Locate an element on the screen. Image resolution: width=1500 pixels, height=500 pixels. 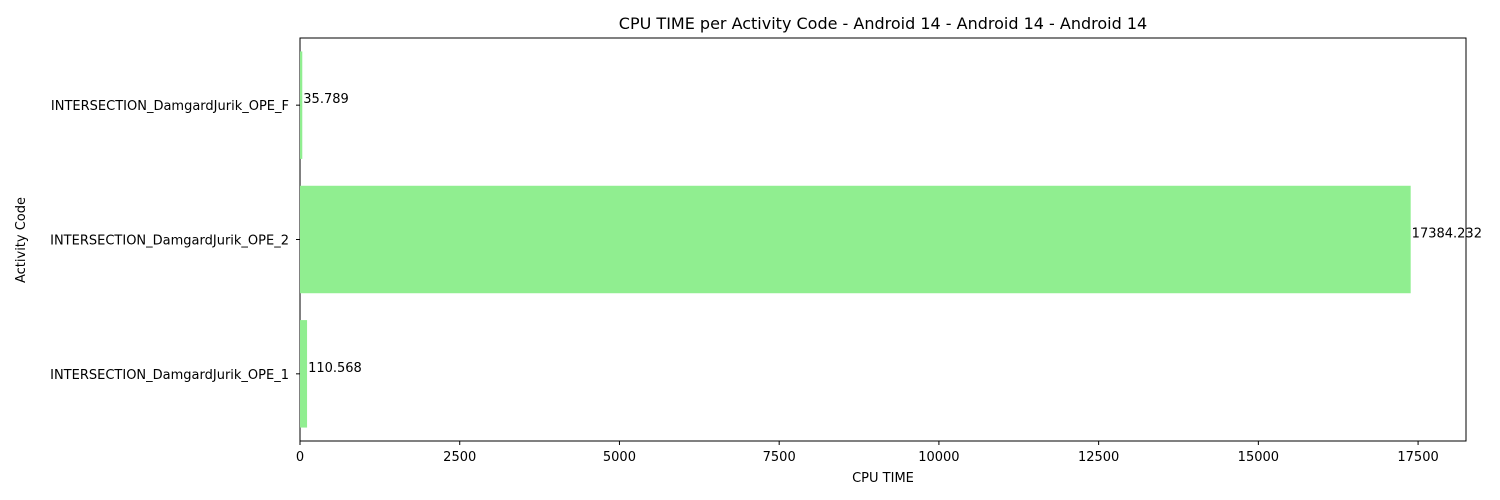
x-tick-label: 2500 is located at coordinates (459, 457).